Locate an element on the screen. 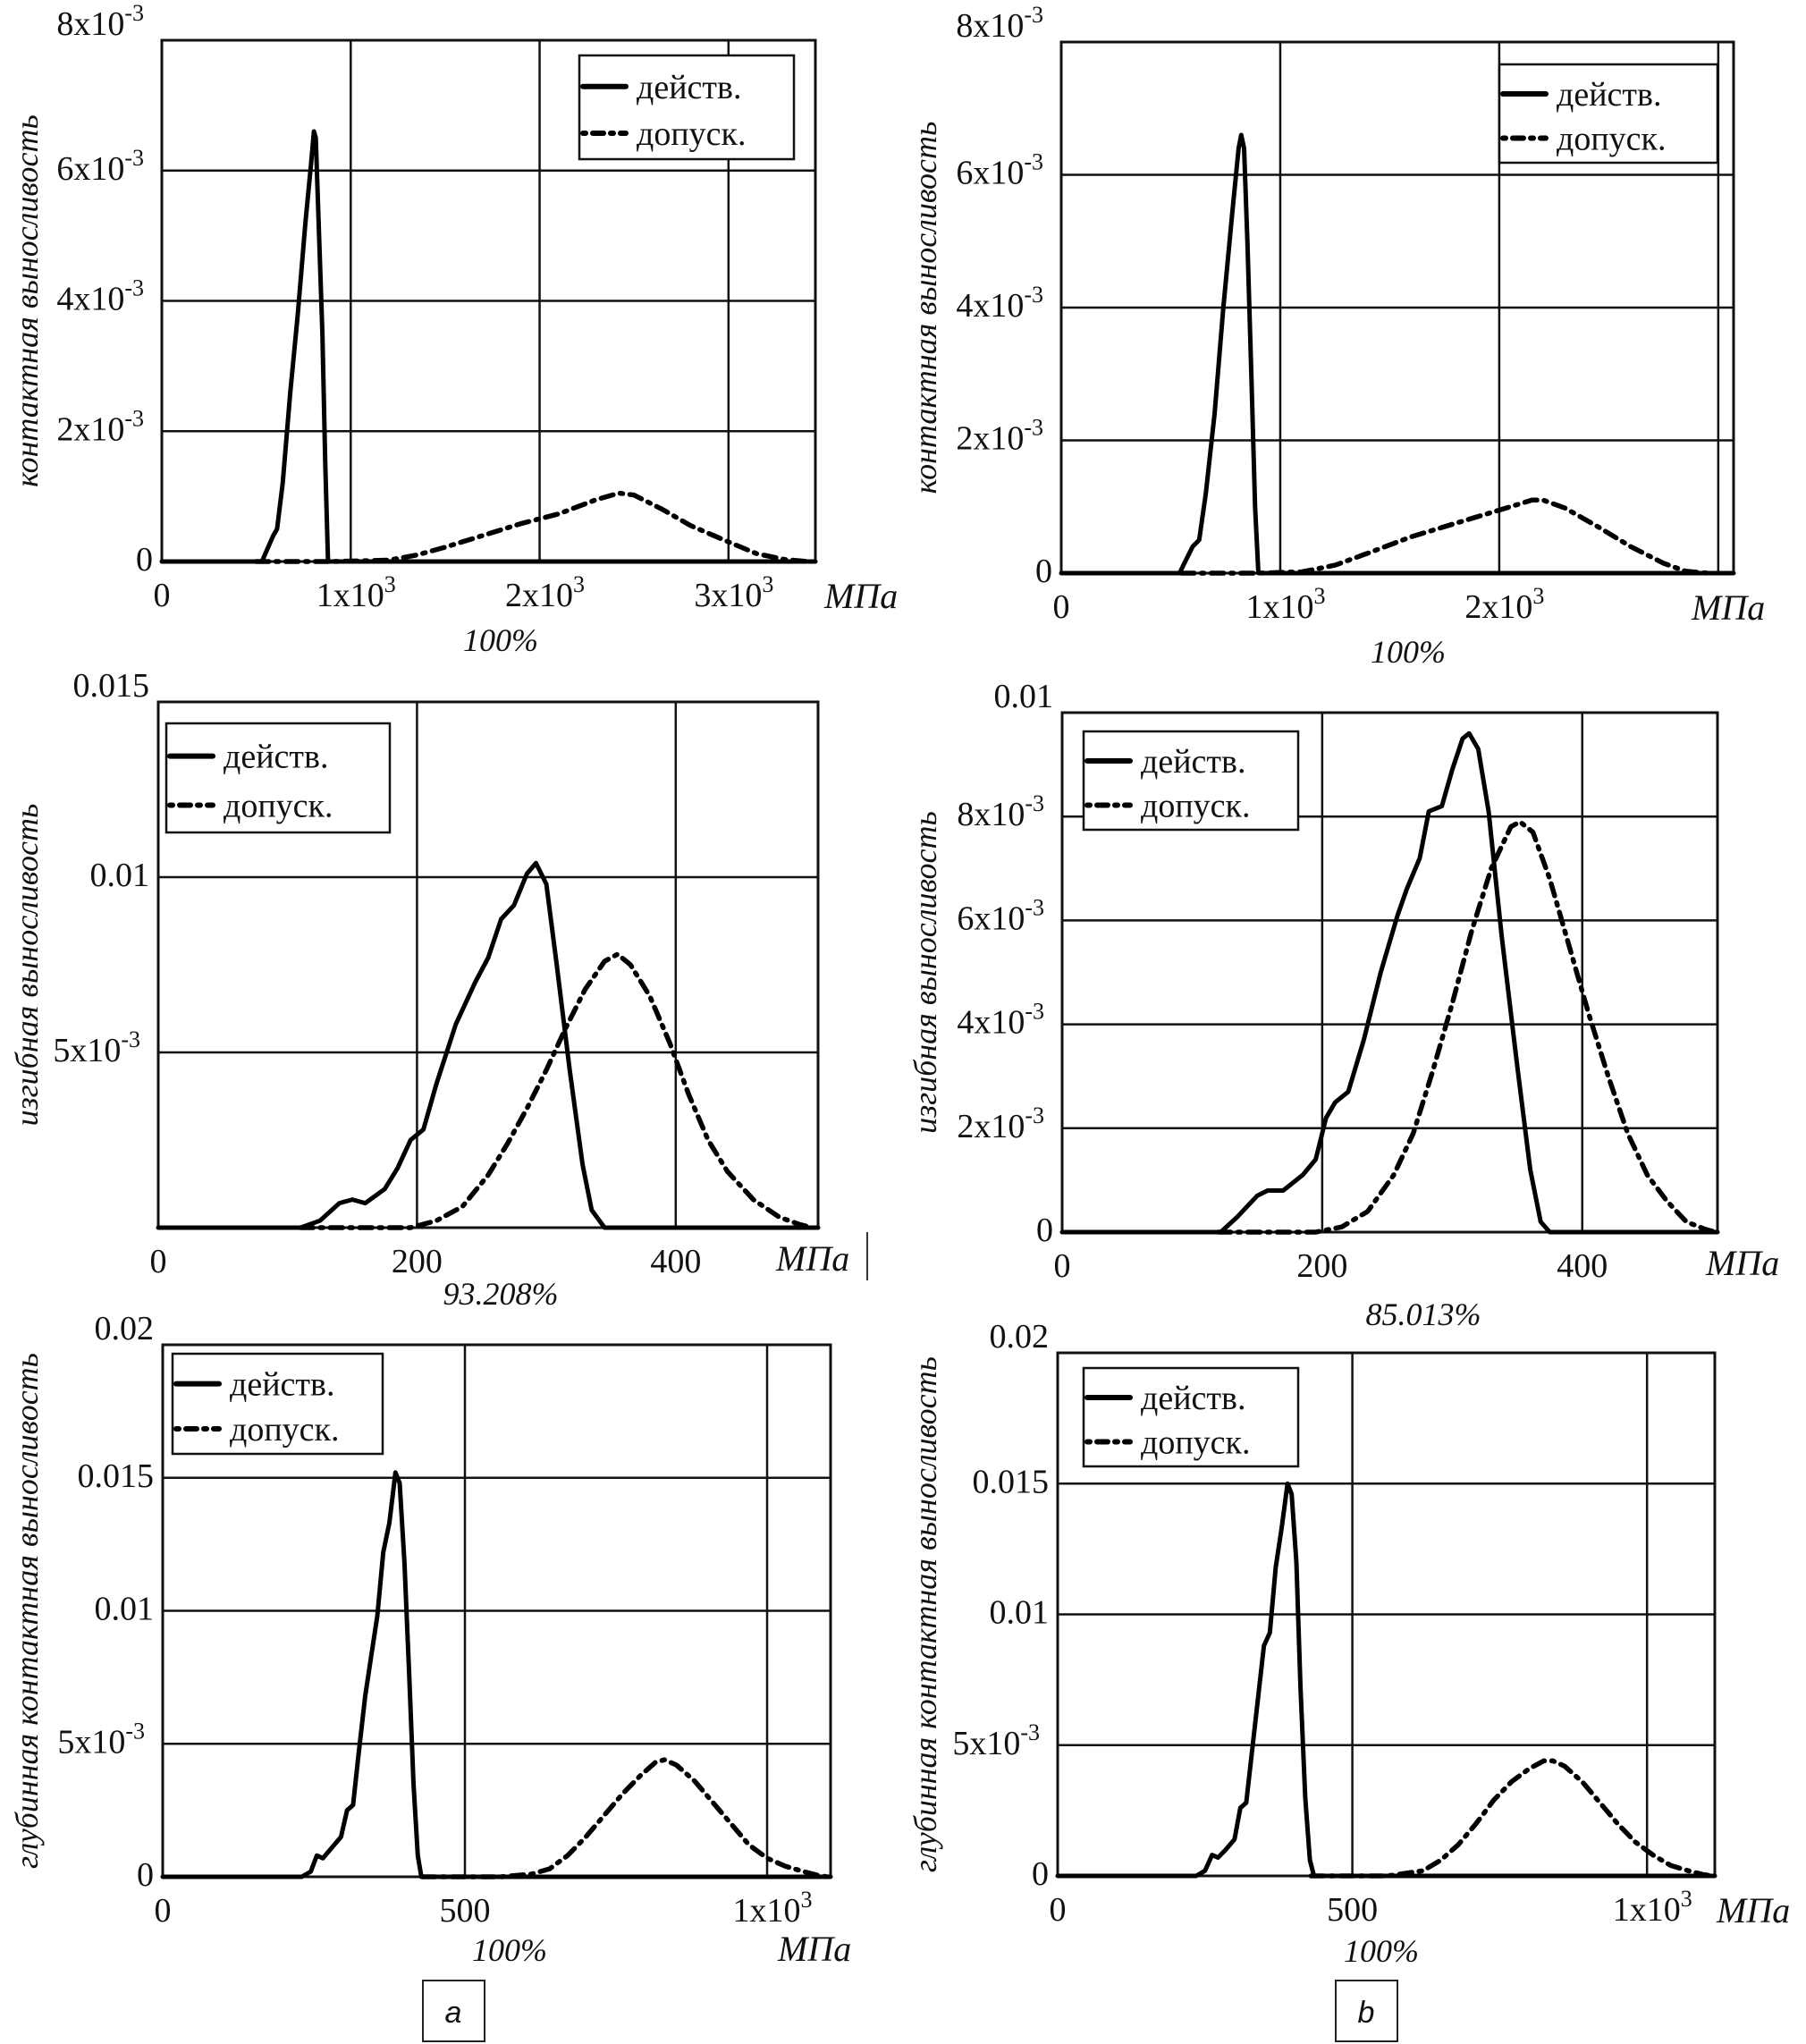 Image resolution: width=1806 pixels, height=2044 pixels. panel-label-b-text: b is located at coordinates (1366, 2013).